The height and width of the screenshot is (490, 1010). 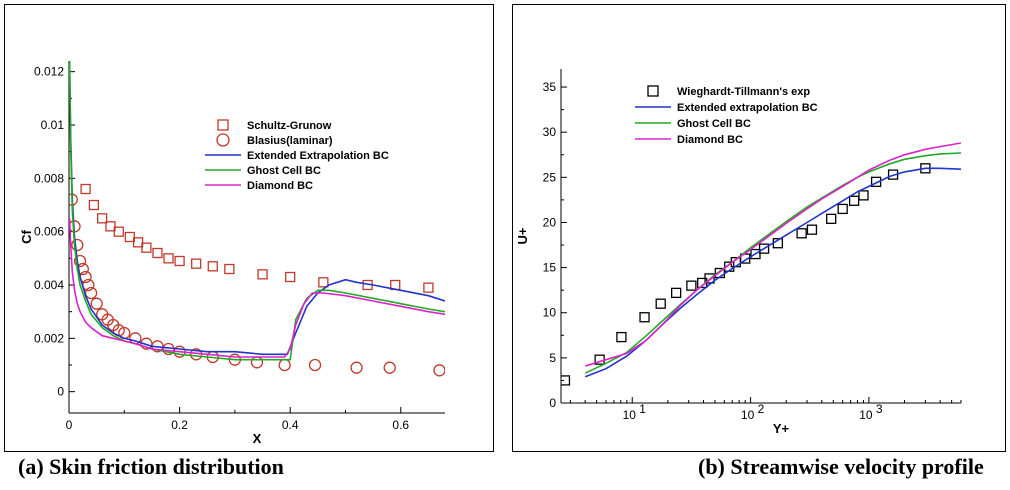 What do you see at coordinates (53, 125) in the screenshot?
I see `y-tick-label: 0.01` at bounding box center [53, 125].